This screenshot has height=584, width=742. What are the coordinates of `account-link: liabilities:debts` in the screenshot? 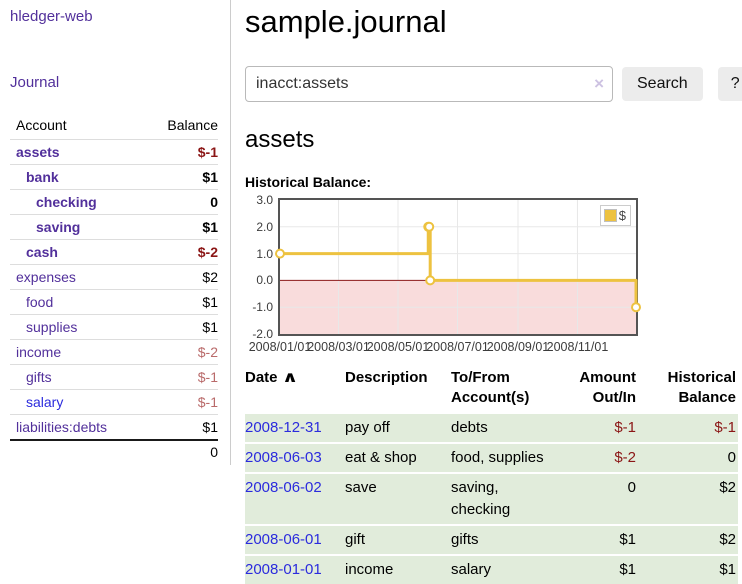 It's located at (62, 427).